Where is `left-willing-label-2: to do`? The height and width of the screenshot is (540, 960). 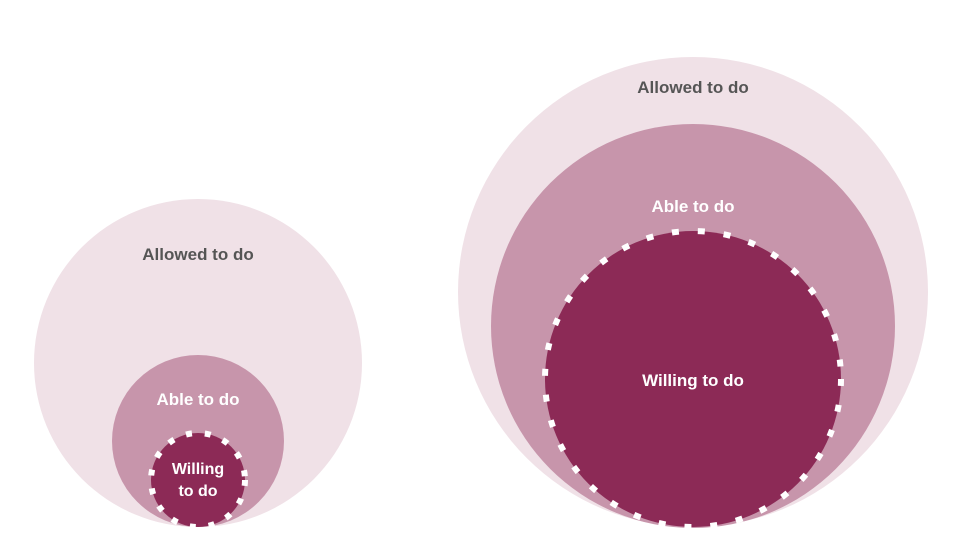 left-willing-label-2: to do is located at coordinates (197, 491).